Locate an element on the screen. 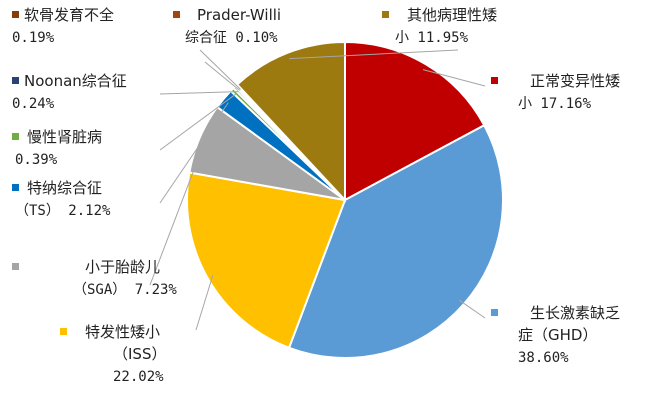  slice-label: （TS） 2.12% is located at coordinates (63, 211).